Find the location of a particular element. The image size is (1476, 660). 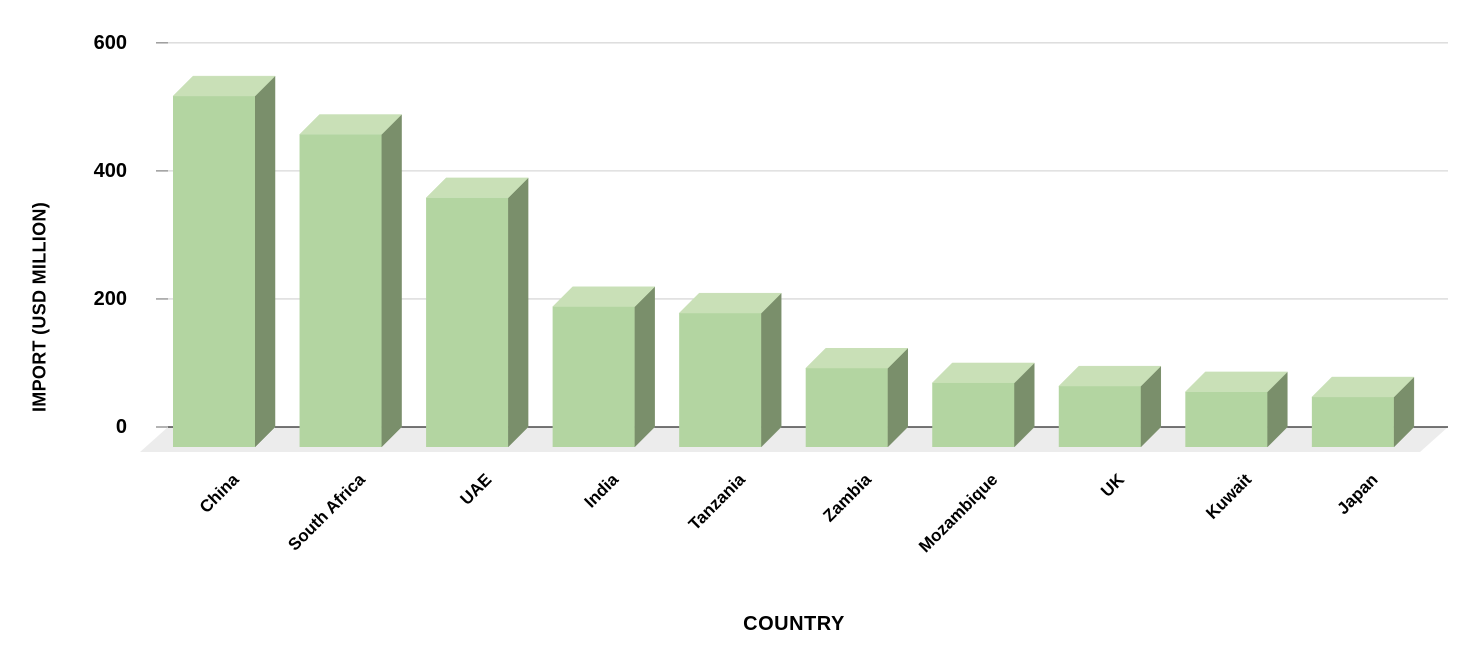

y-tick-label-0: 0 is located at coordinates (121, 427).